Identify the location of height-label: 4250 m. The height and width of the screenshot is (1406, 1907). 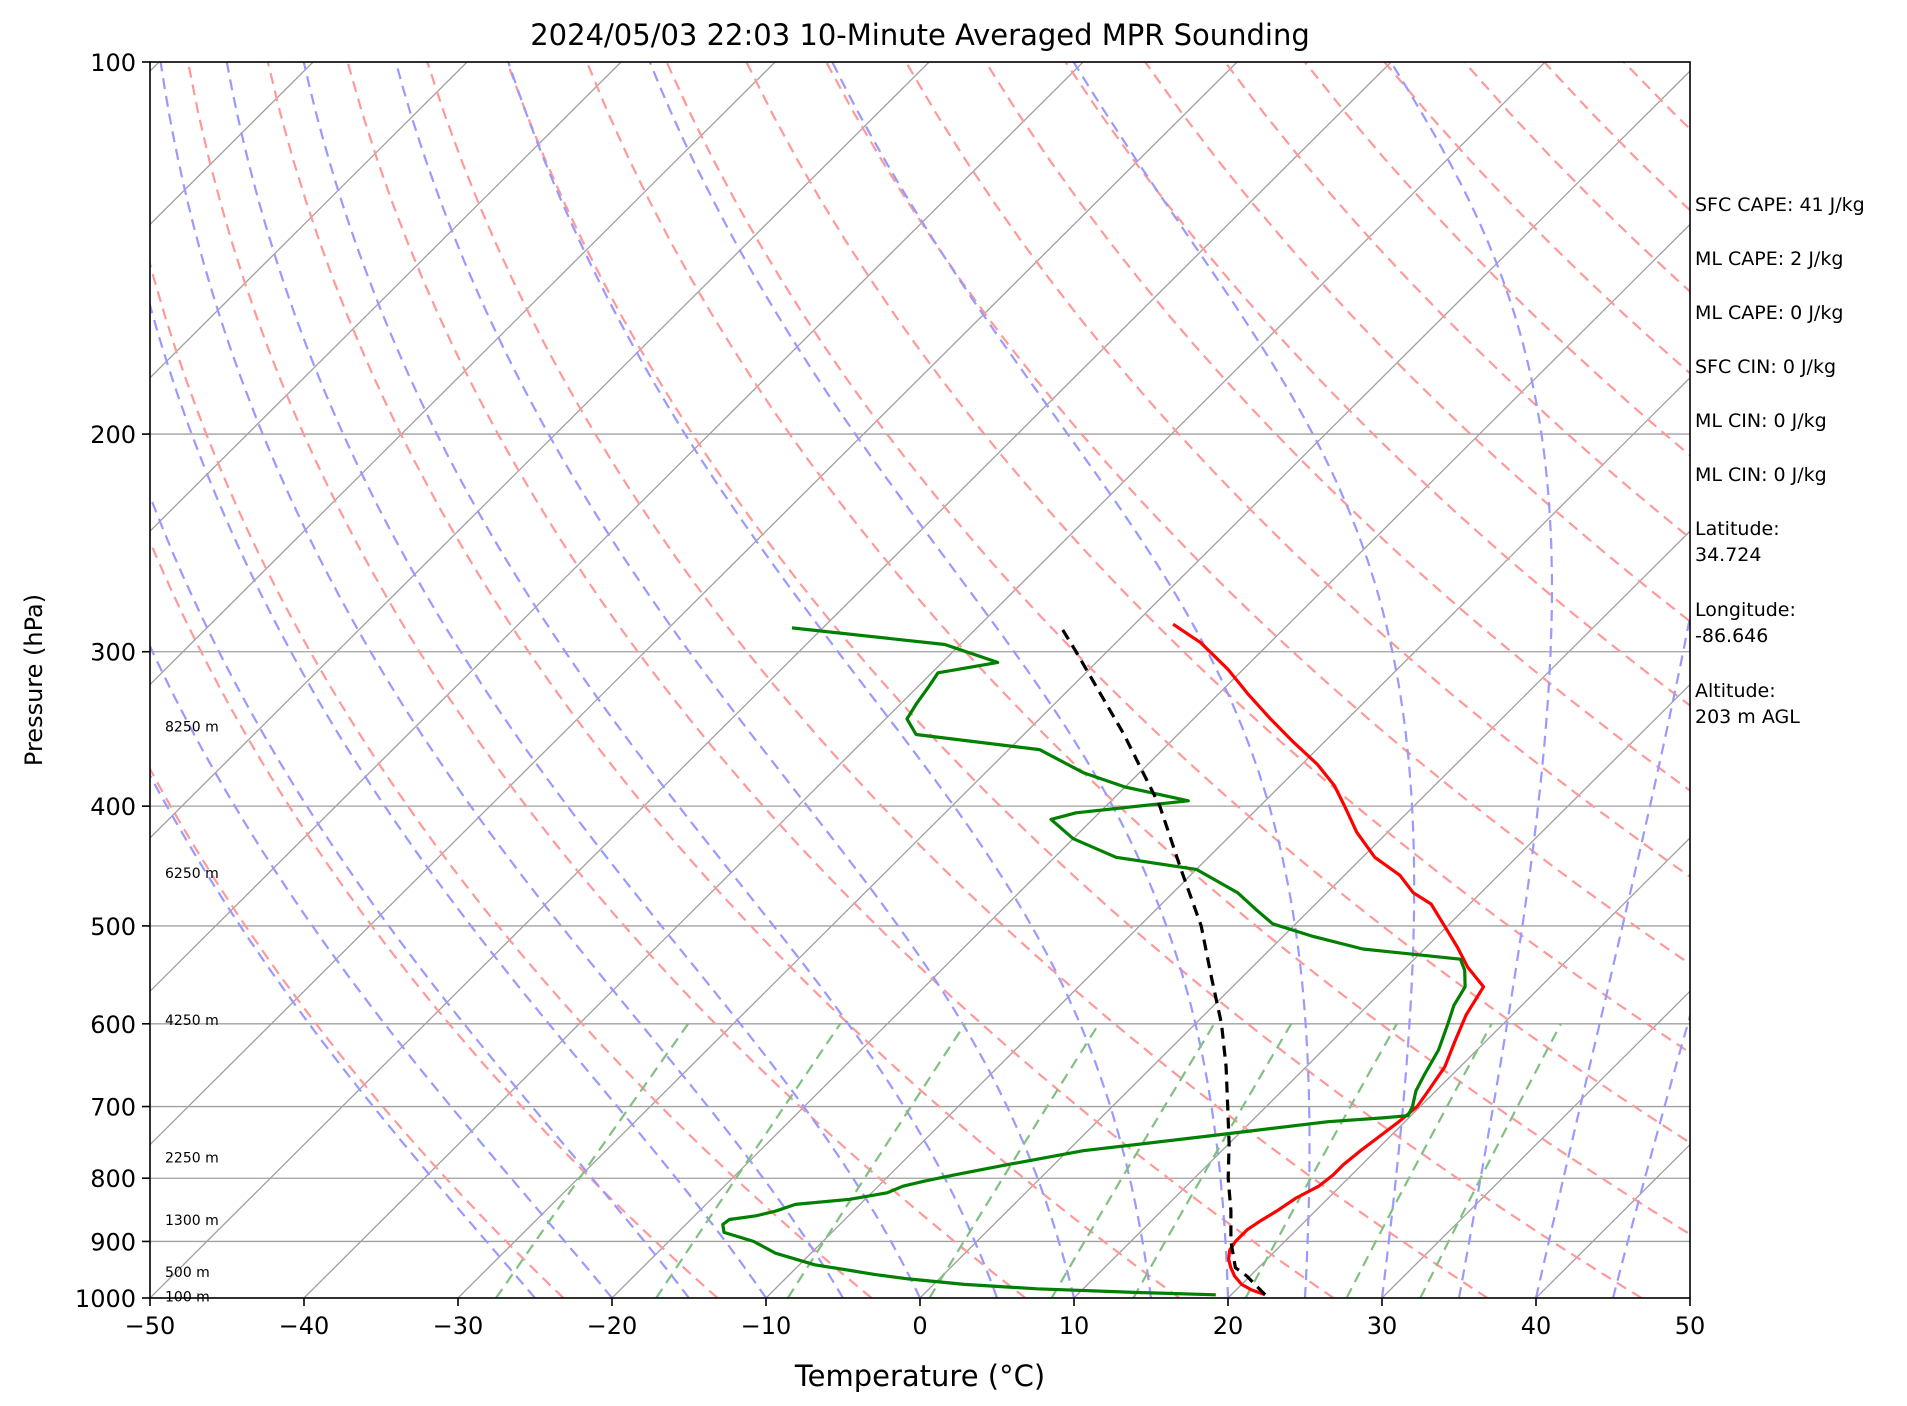
(192, 1021).